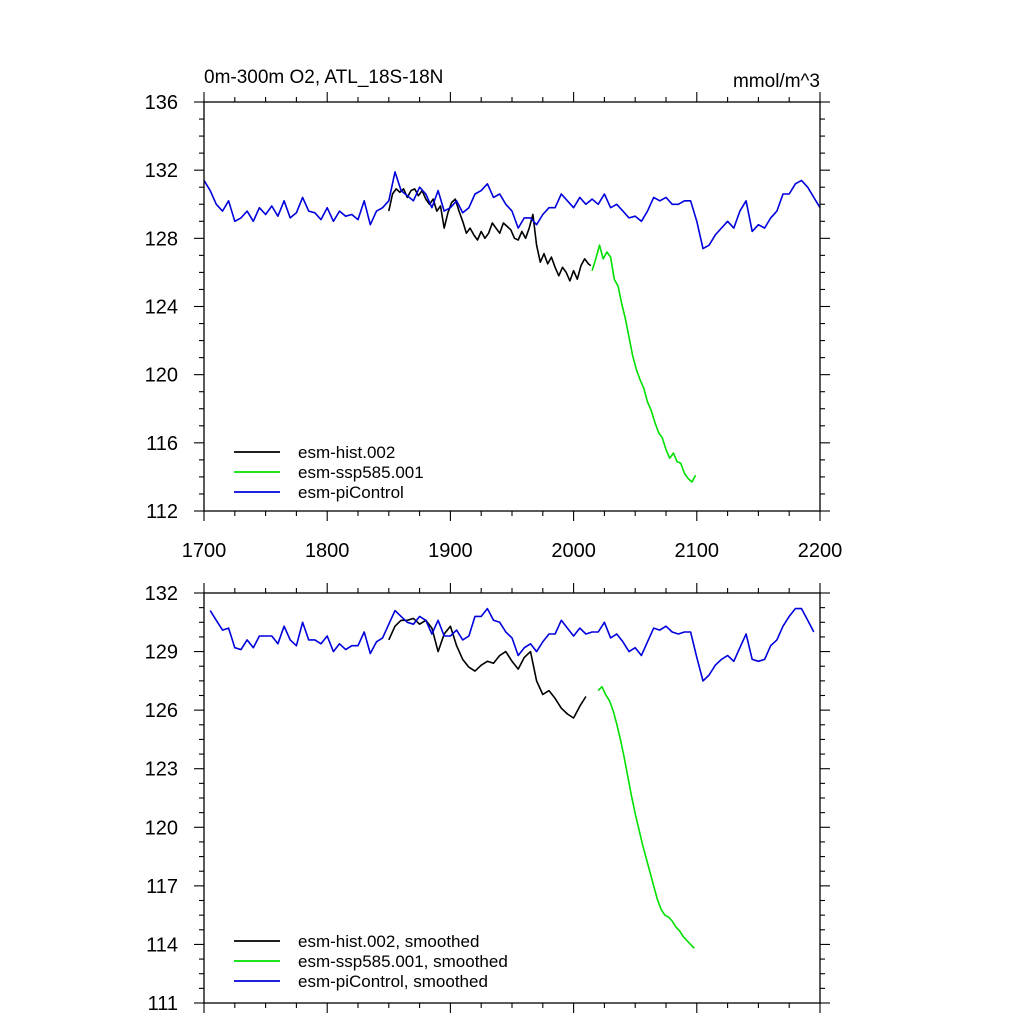 This screenshot has height=1024, width=1024. Describe the element at coordinates (776, 81) in the screenshot. I see `top-chart-units: mmol/m^3` at that location.